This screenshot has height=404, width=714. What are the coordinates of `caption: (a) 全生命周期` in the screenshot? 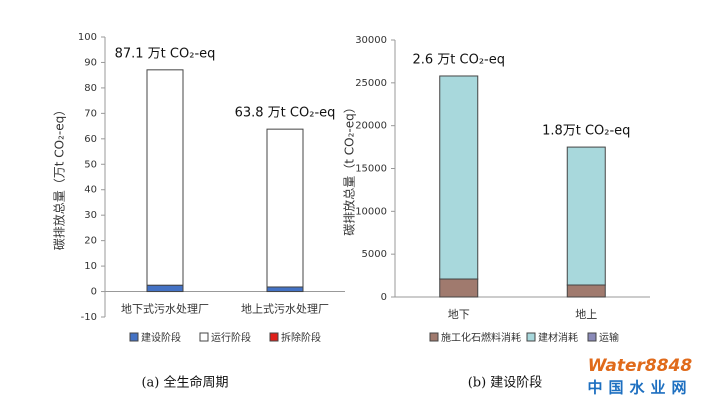 It's located at (184, 383).